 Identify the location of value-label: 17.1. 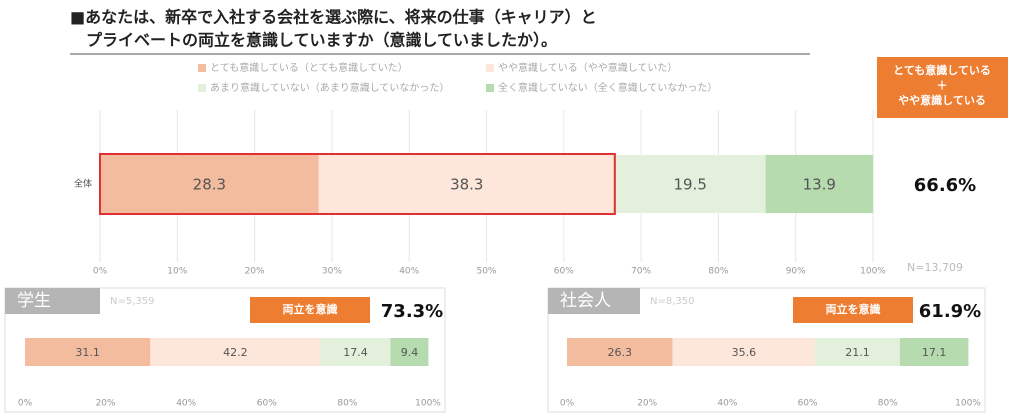
(934, 352).